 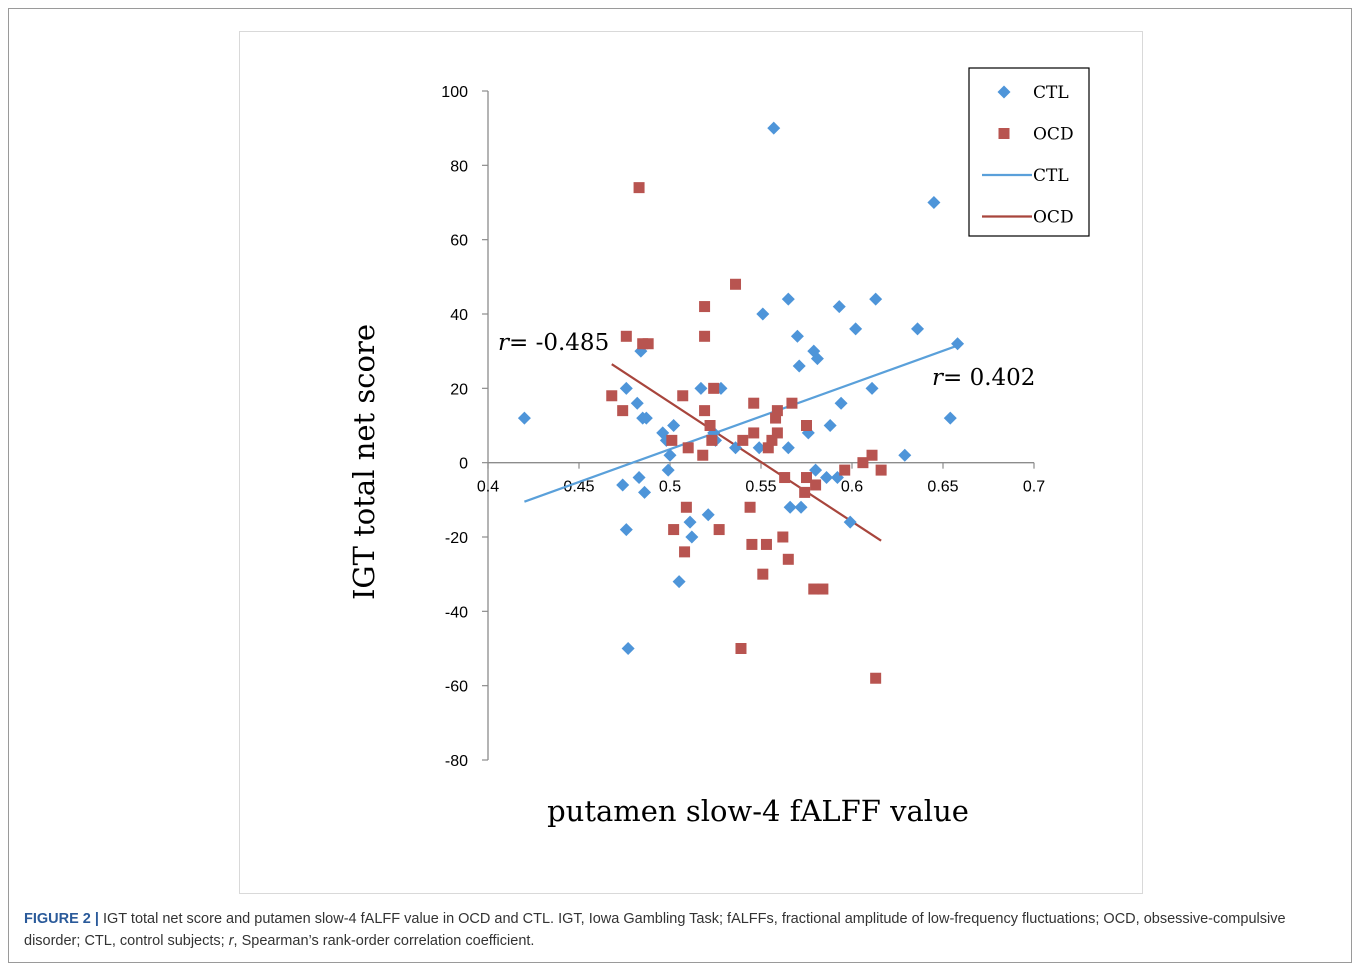 I want to click on x-tick-label: 0.55, so click(x=760, y=487).